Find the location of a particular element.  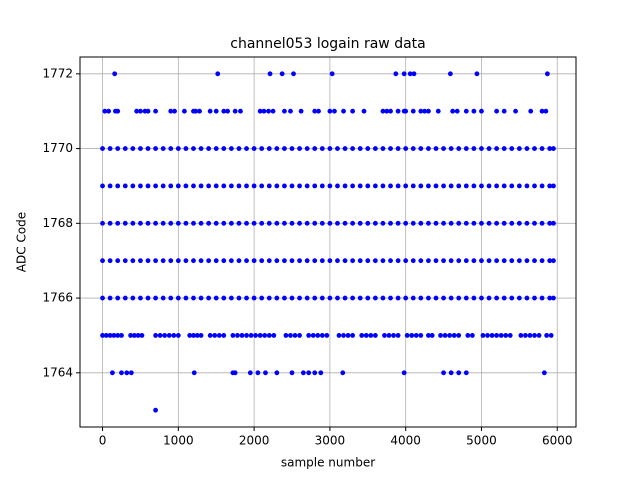

x-tick-label: 5000 is located at coordinates (481, 441).